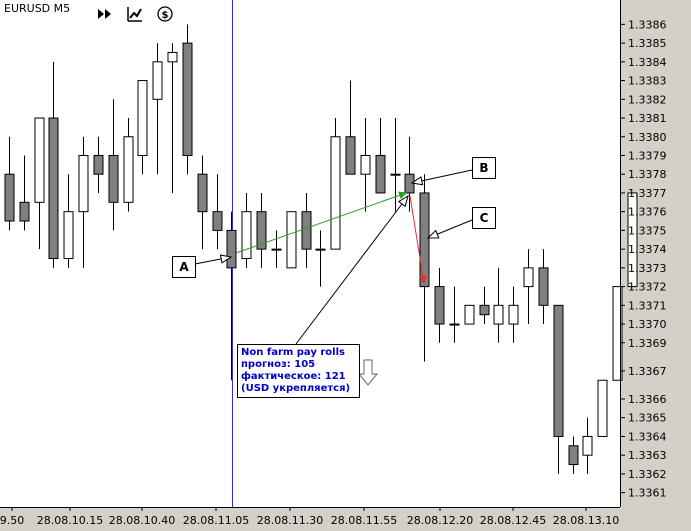 This screenshot has height=531, width=691. I want to click on y-tick-label: 1.3377, so click(647, 193).